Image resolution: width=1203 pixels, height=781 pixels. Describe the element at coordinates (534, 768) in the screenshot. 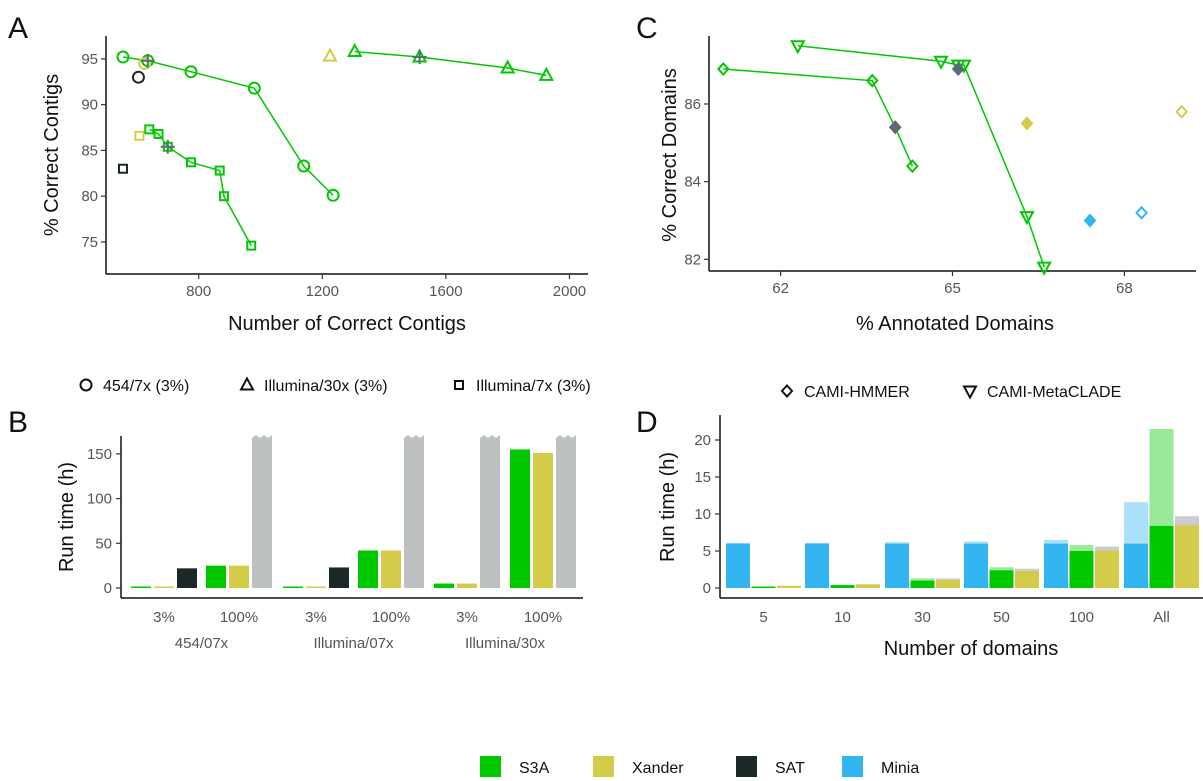

I see `legend-label: S3A` at that location.